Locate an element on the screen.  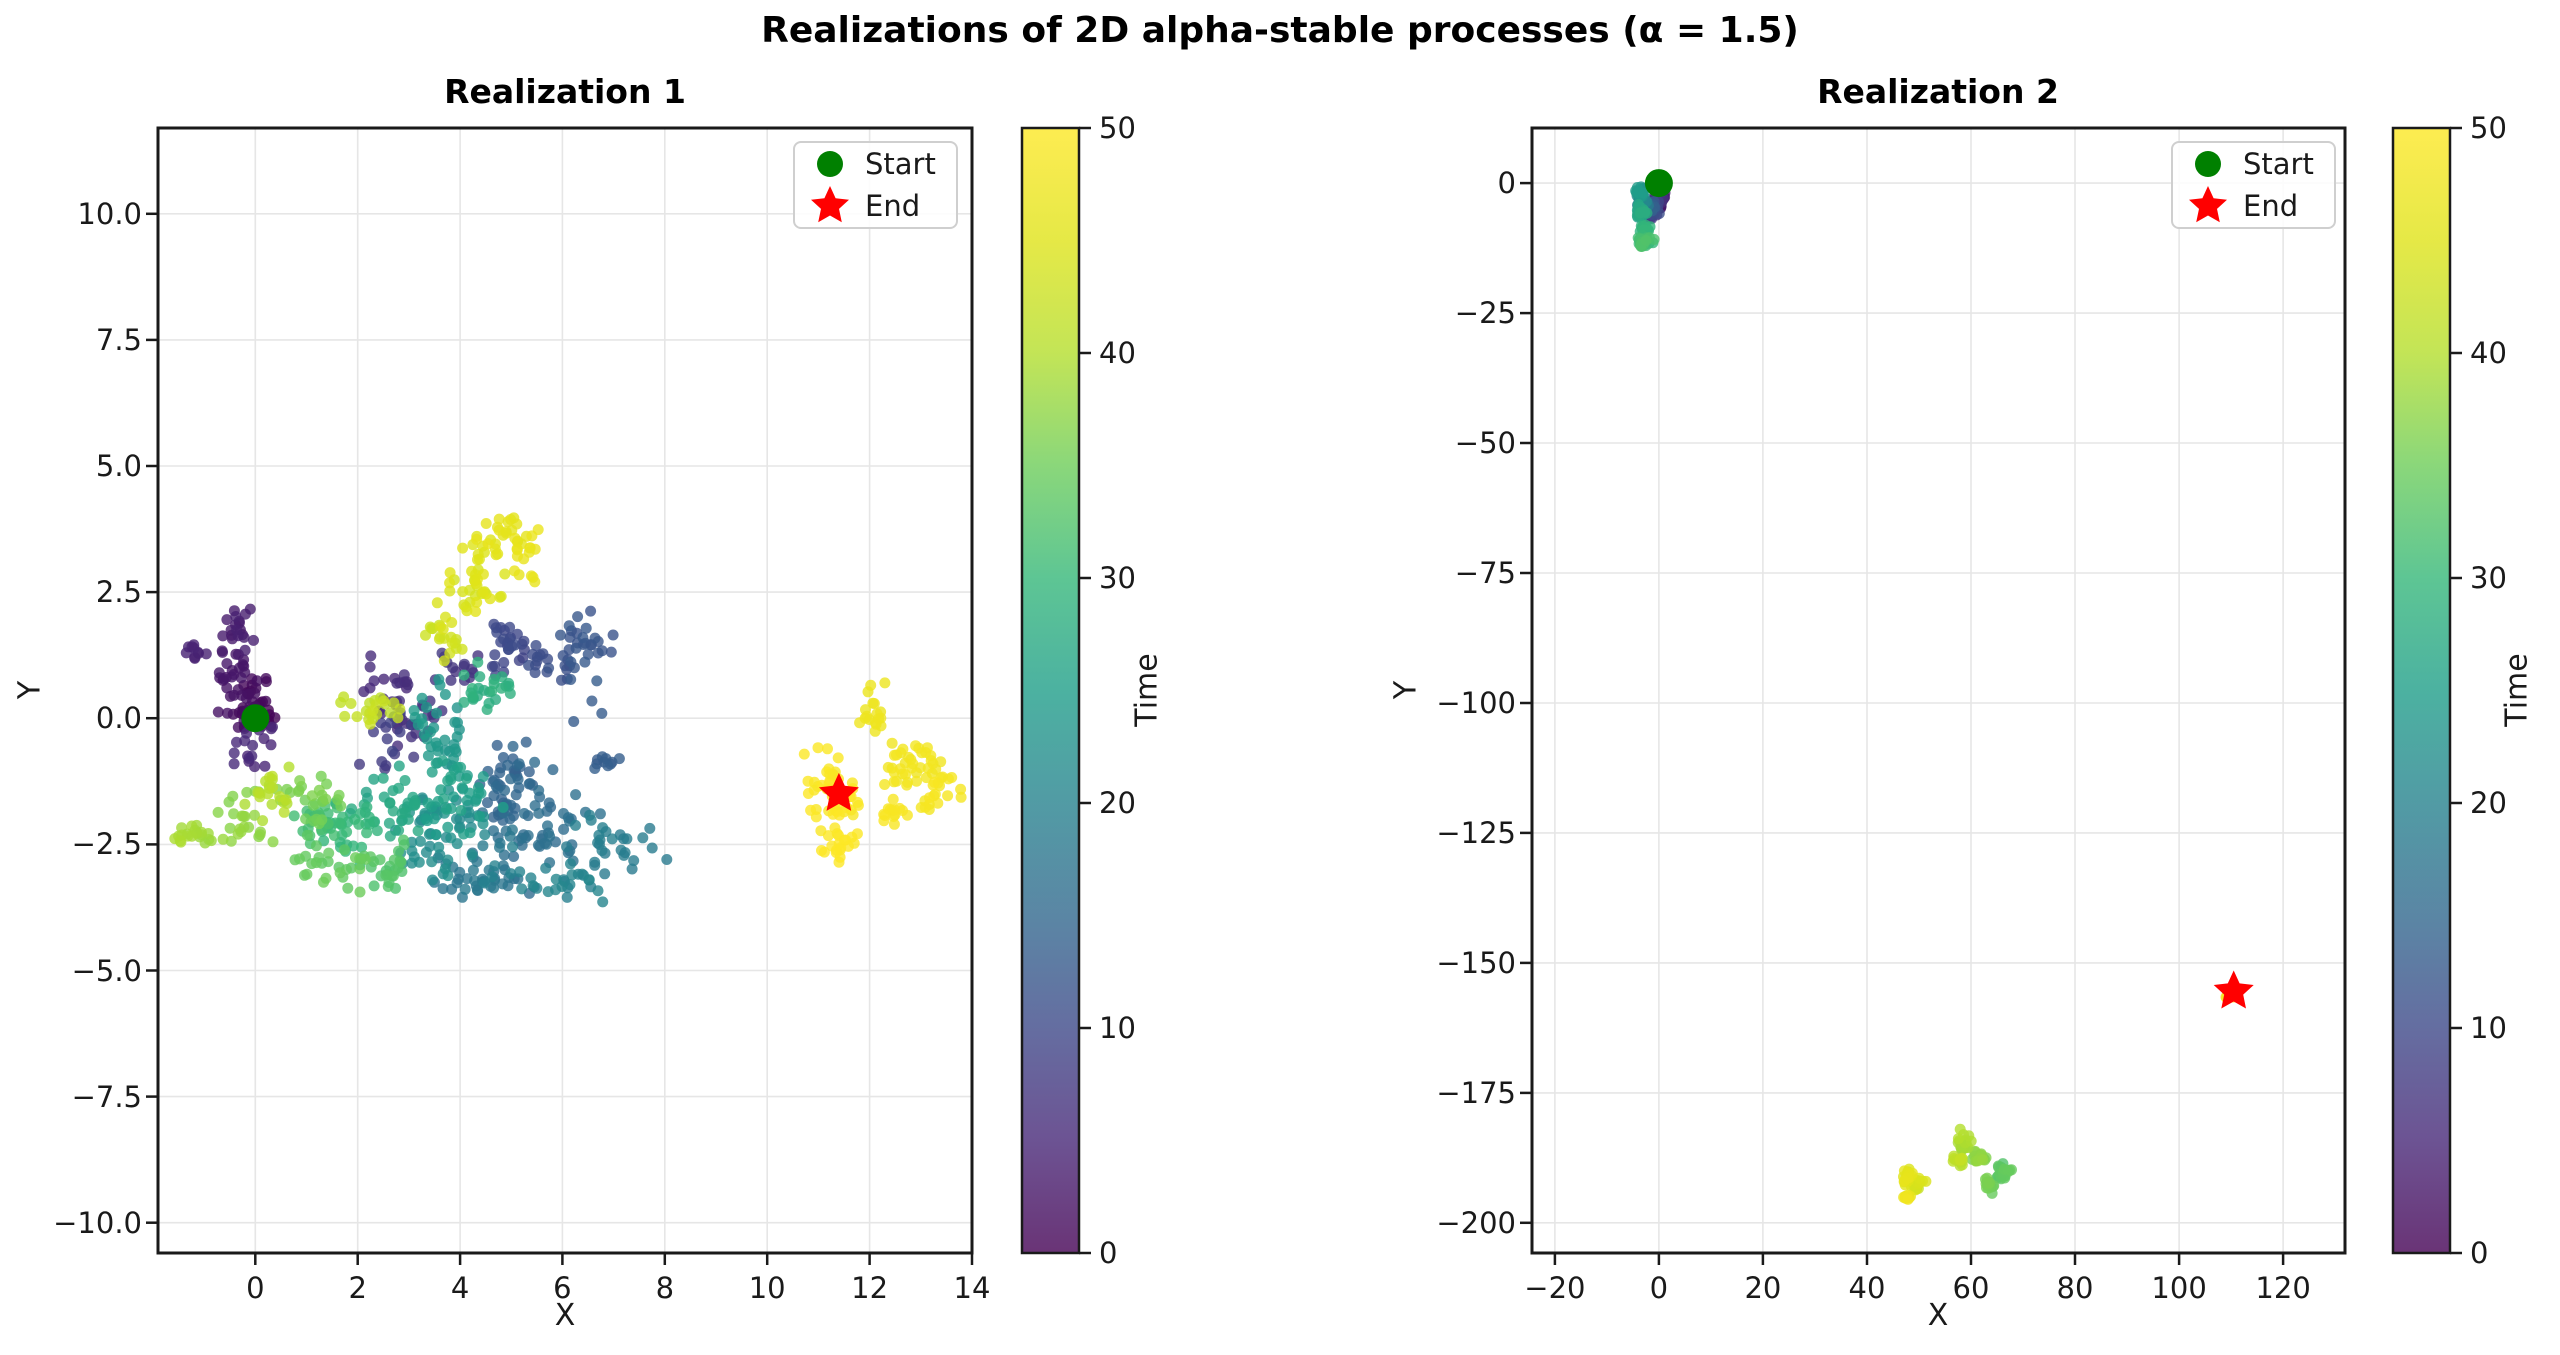
x-tick-label: 2 is located at coordinates (357, 1288).